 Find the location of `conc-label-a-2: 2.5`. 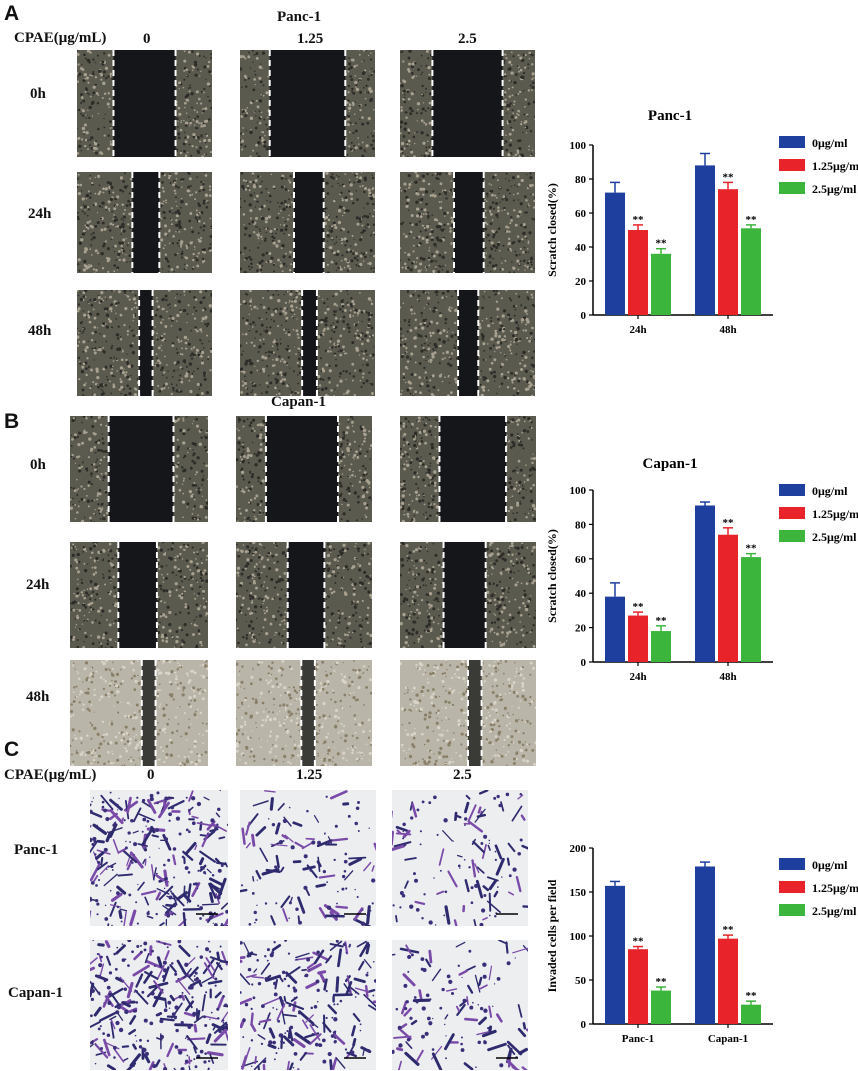

conc-label-a-2: 2.5 is located at coordinates (467, 39).